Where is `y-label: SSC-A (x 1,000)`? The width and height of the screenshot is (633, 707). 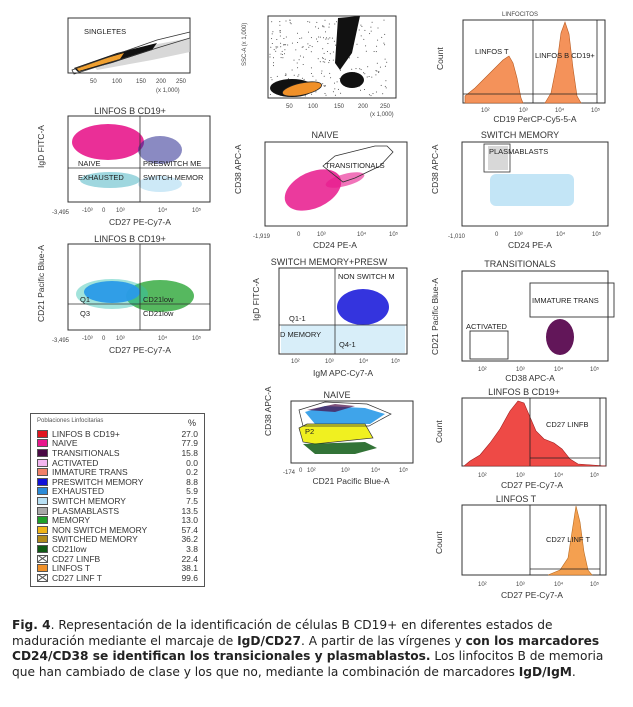
y-label: SSC-A (x 1,000) is located at coordinates (245, 44).